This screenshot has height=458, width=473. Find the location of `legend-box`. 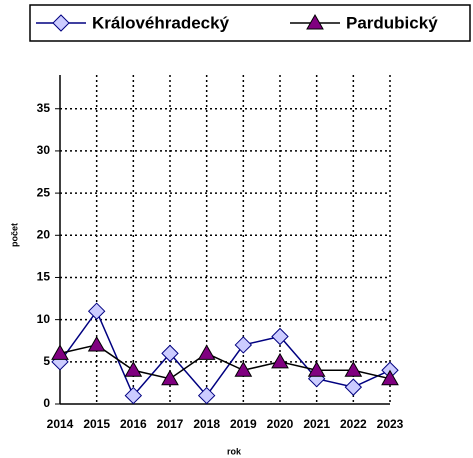

legend-box is located at coordinates (250, 23).